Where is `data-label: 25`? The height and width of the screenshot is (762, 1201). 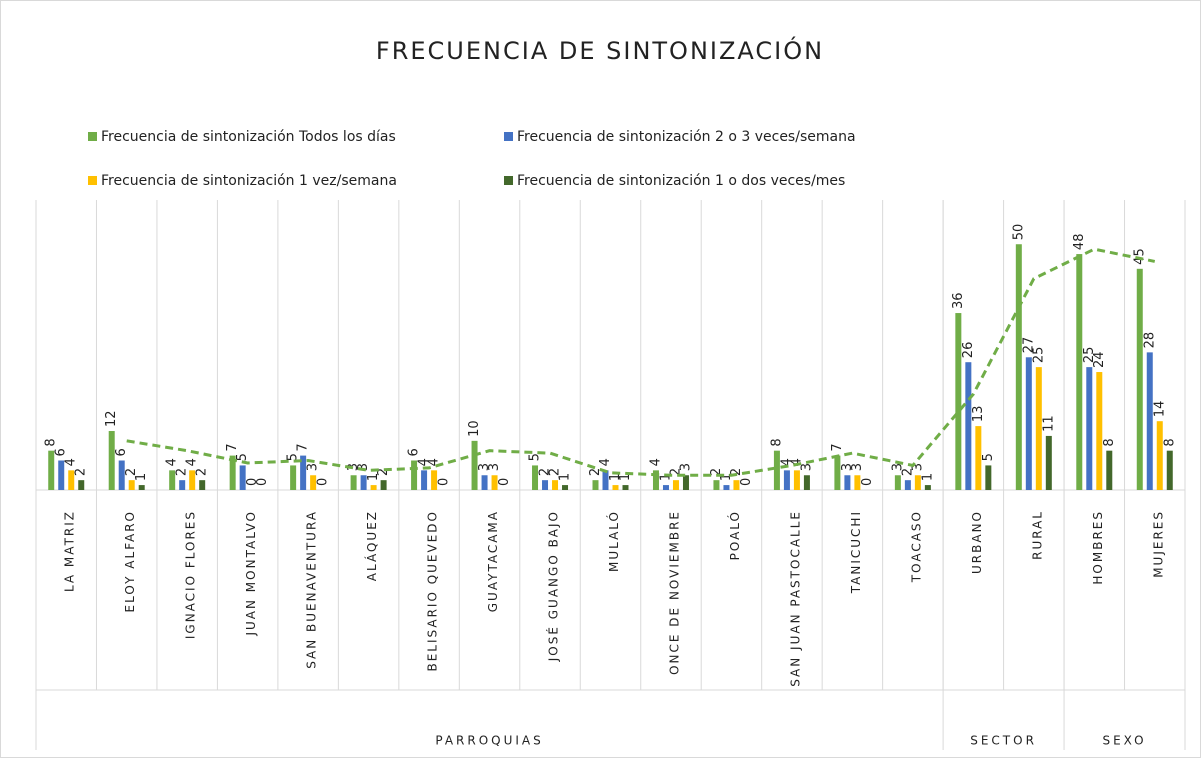 data-label: 25 is located at coordinates (1089, 355).